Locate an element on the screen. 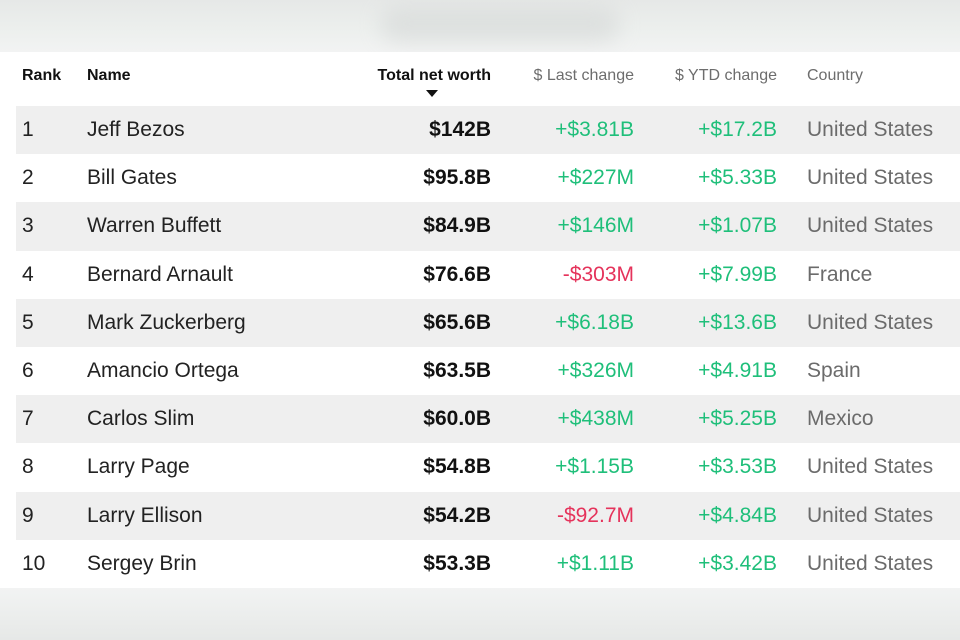 This screenshot has width=960, height=640. table-row: 6 Amancio Ortega $63.5B +$326M +$4.91B Spain is located at coordinates (488, 371).